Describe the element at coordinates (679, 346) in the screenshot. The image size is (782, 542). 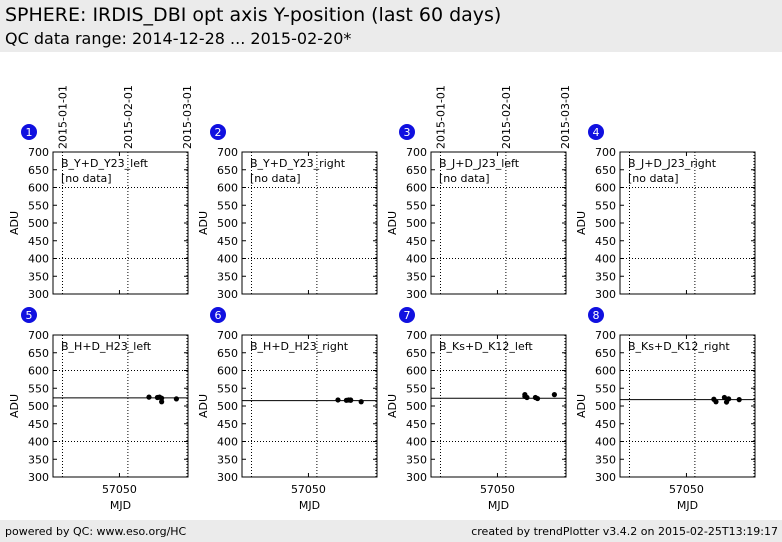
I see `panel-name: B_Ks+D_K12_right` at that location.